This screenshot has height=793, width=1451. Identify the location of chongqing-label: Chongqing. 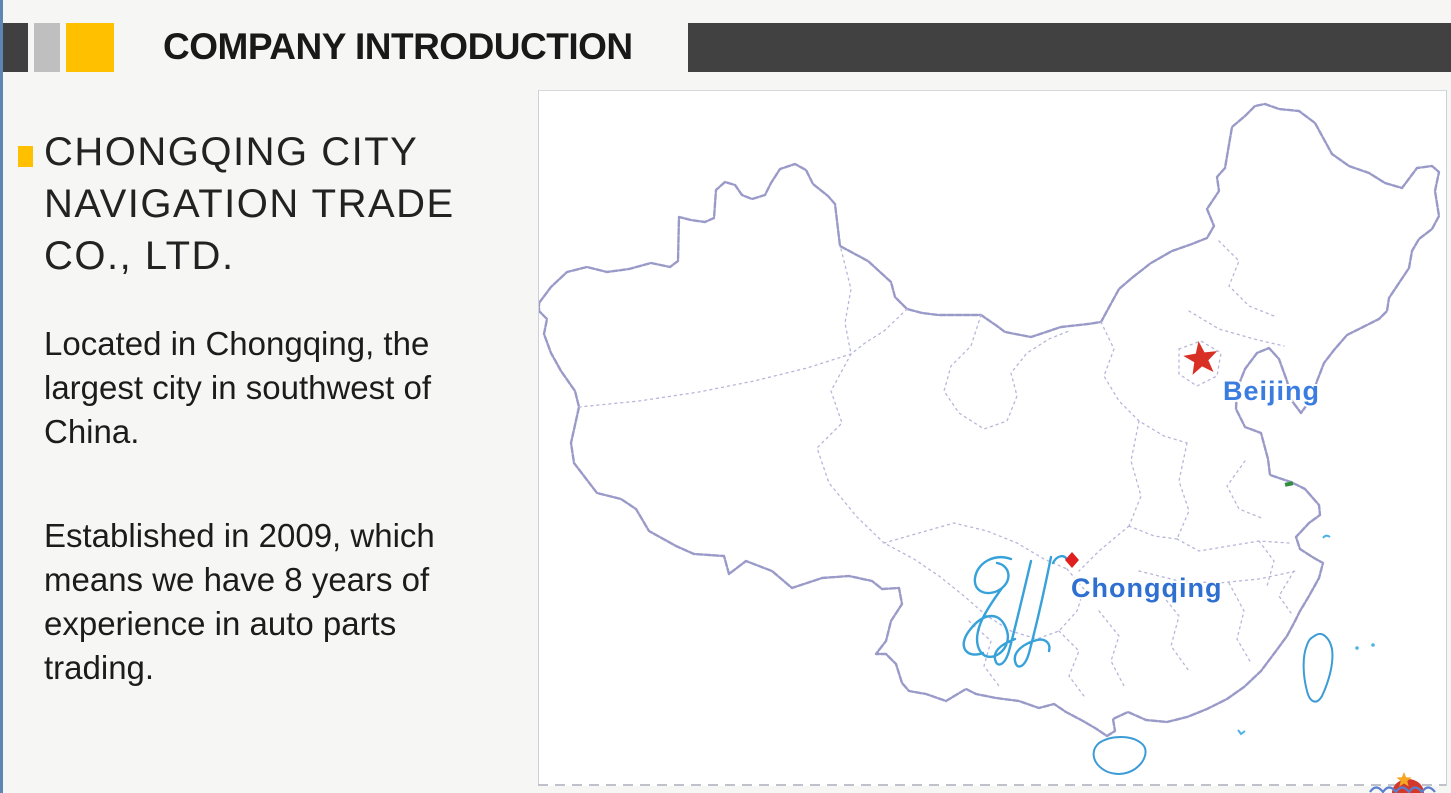
(1146, 588).